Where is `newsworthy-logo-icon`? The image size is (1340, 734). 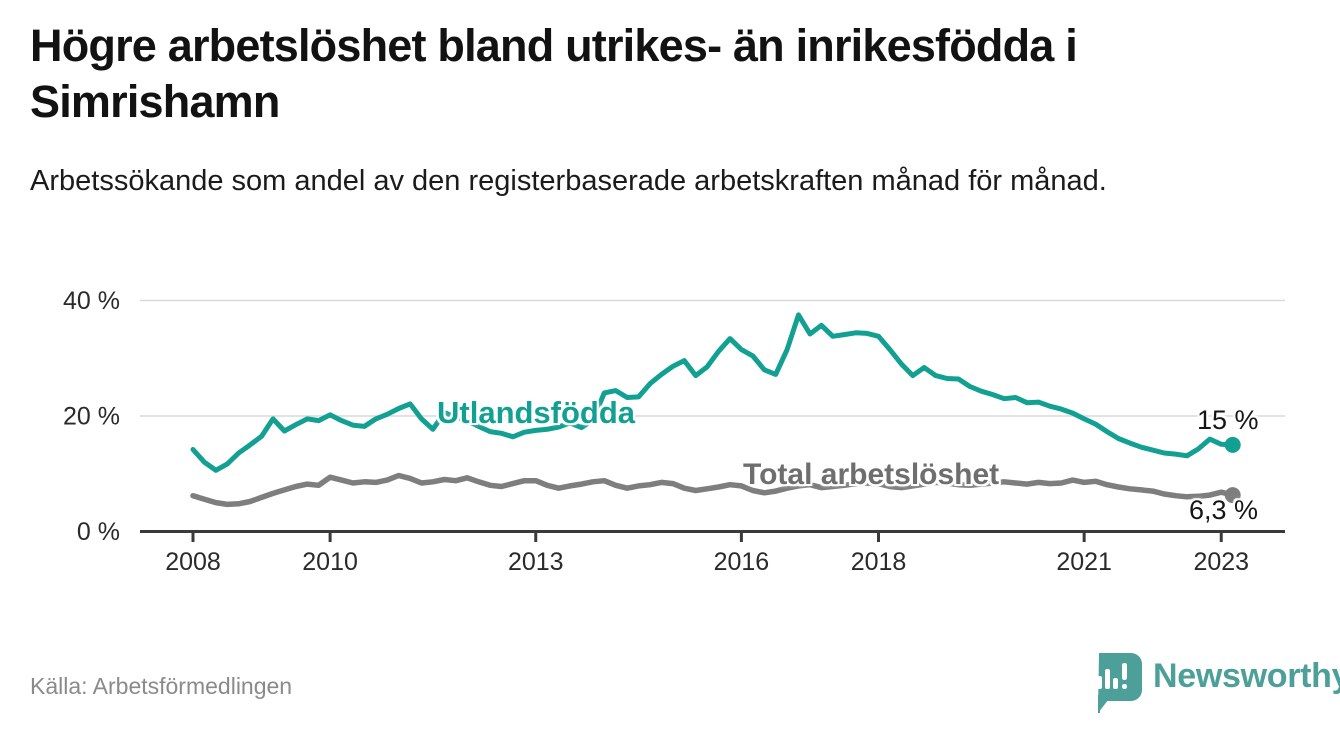 newsworthy-logo-icon is located at coordinates (1119, 683).